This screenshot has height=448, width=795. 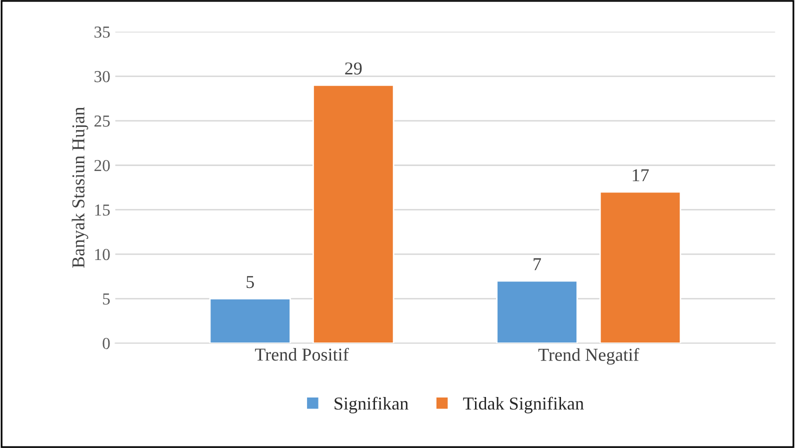 What do you see at coordinates (80, 187) in the screenshot?
I see `y-axis-title: Banyak Stasiun Hujan` at bounding box center [80, 187].